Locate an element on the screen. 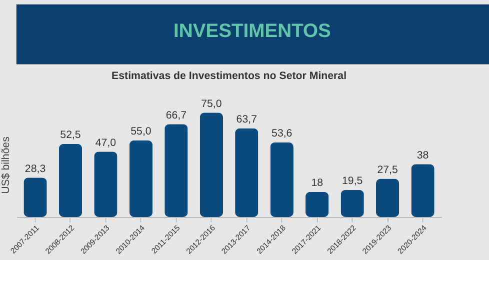 This screenshot has width=489, height=283. data-label: 19,5 is located at coordinates (352, 181).